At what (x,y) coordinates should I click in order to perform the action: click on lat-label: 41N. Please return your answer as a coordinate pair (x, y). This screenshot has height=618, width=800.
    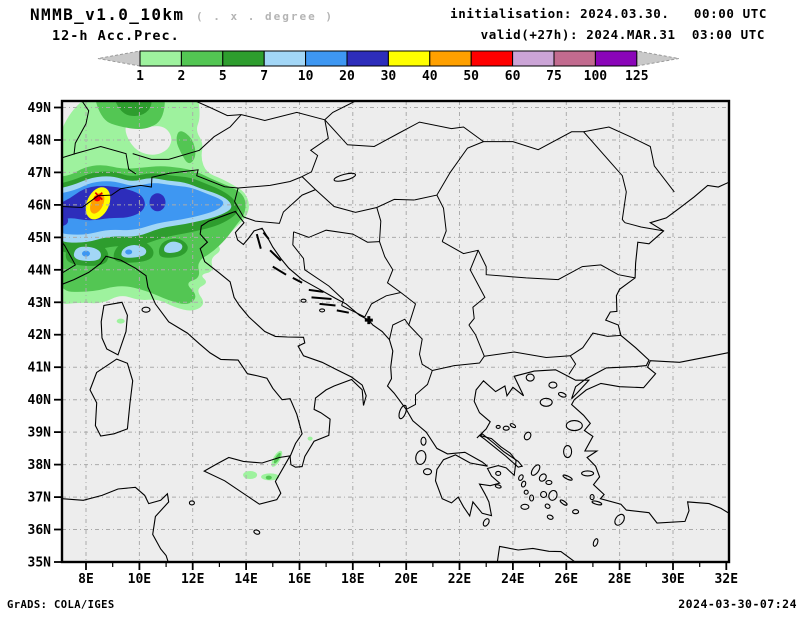
    Looking at the image, I should click on (40, 368).